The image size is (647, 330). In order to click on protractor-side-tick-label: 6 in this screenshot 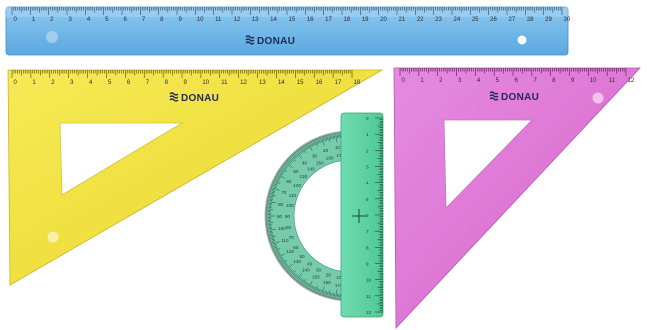, I will do `click(367, 215)`.